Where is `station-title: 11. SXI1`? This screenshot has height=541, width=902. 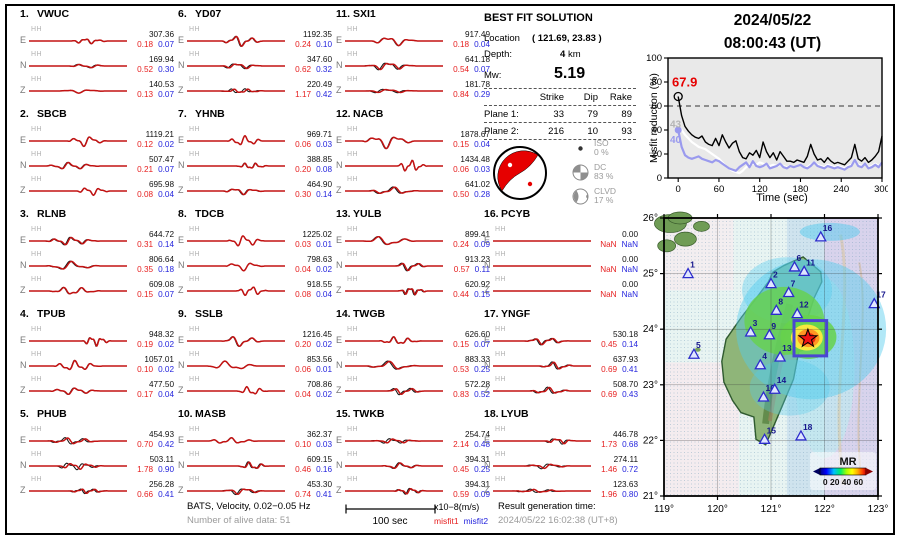
station-title: 11. SXI1 is located at coordinates (413, 17).